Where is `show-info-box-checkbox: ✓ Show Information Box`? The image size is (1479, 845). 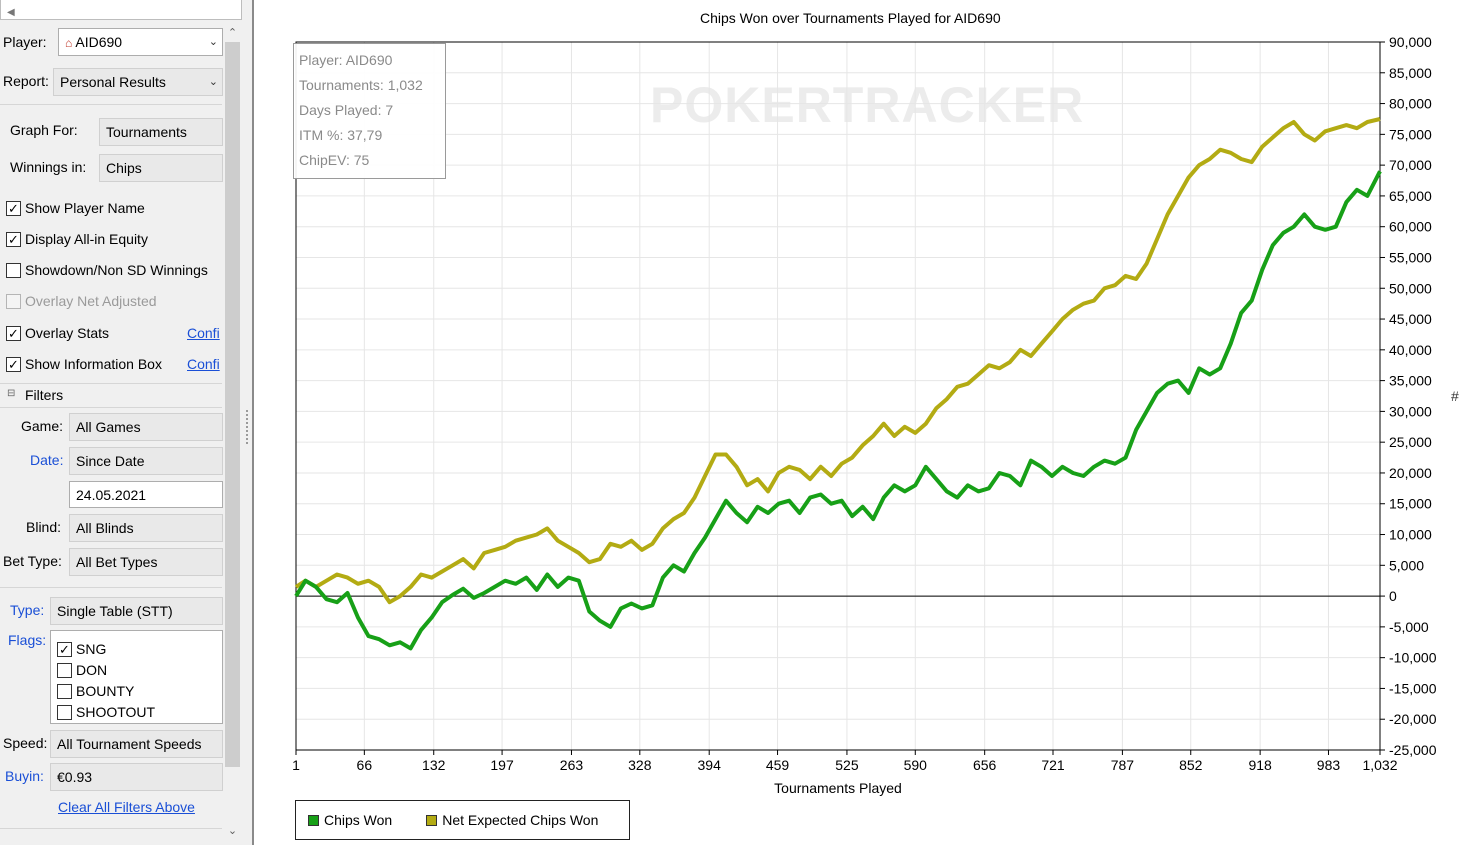
show-info-box-checkbox: ✓ Show Information Box is located at coordinates (84, 364).